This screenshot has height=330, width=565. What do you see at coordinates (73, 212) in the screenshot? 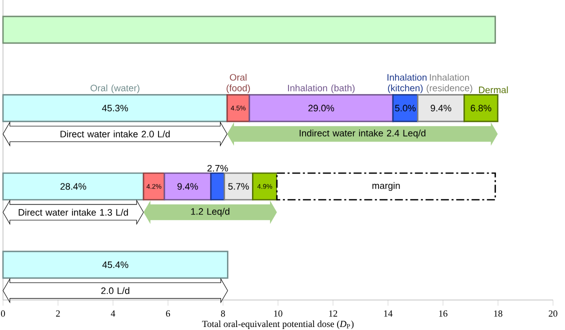
I see `annotation: Direct water intake 1.3 L/d` at bounding box center [73, 212].